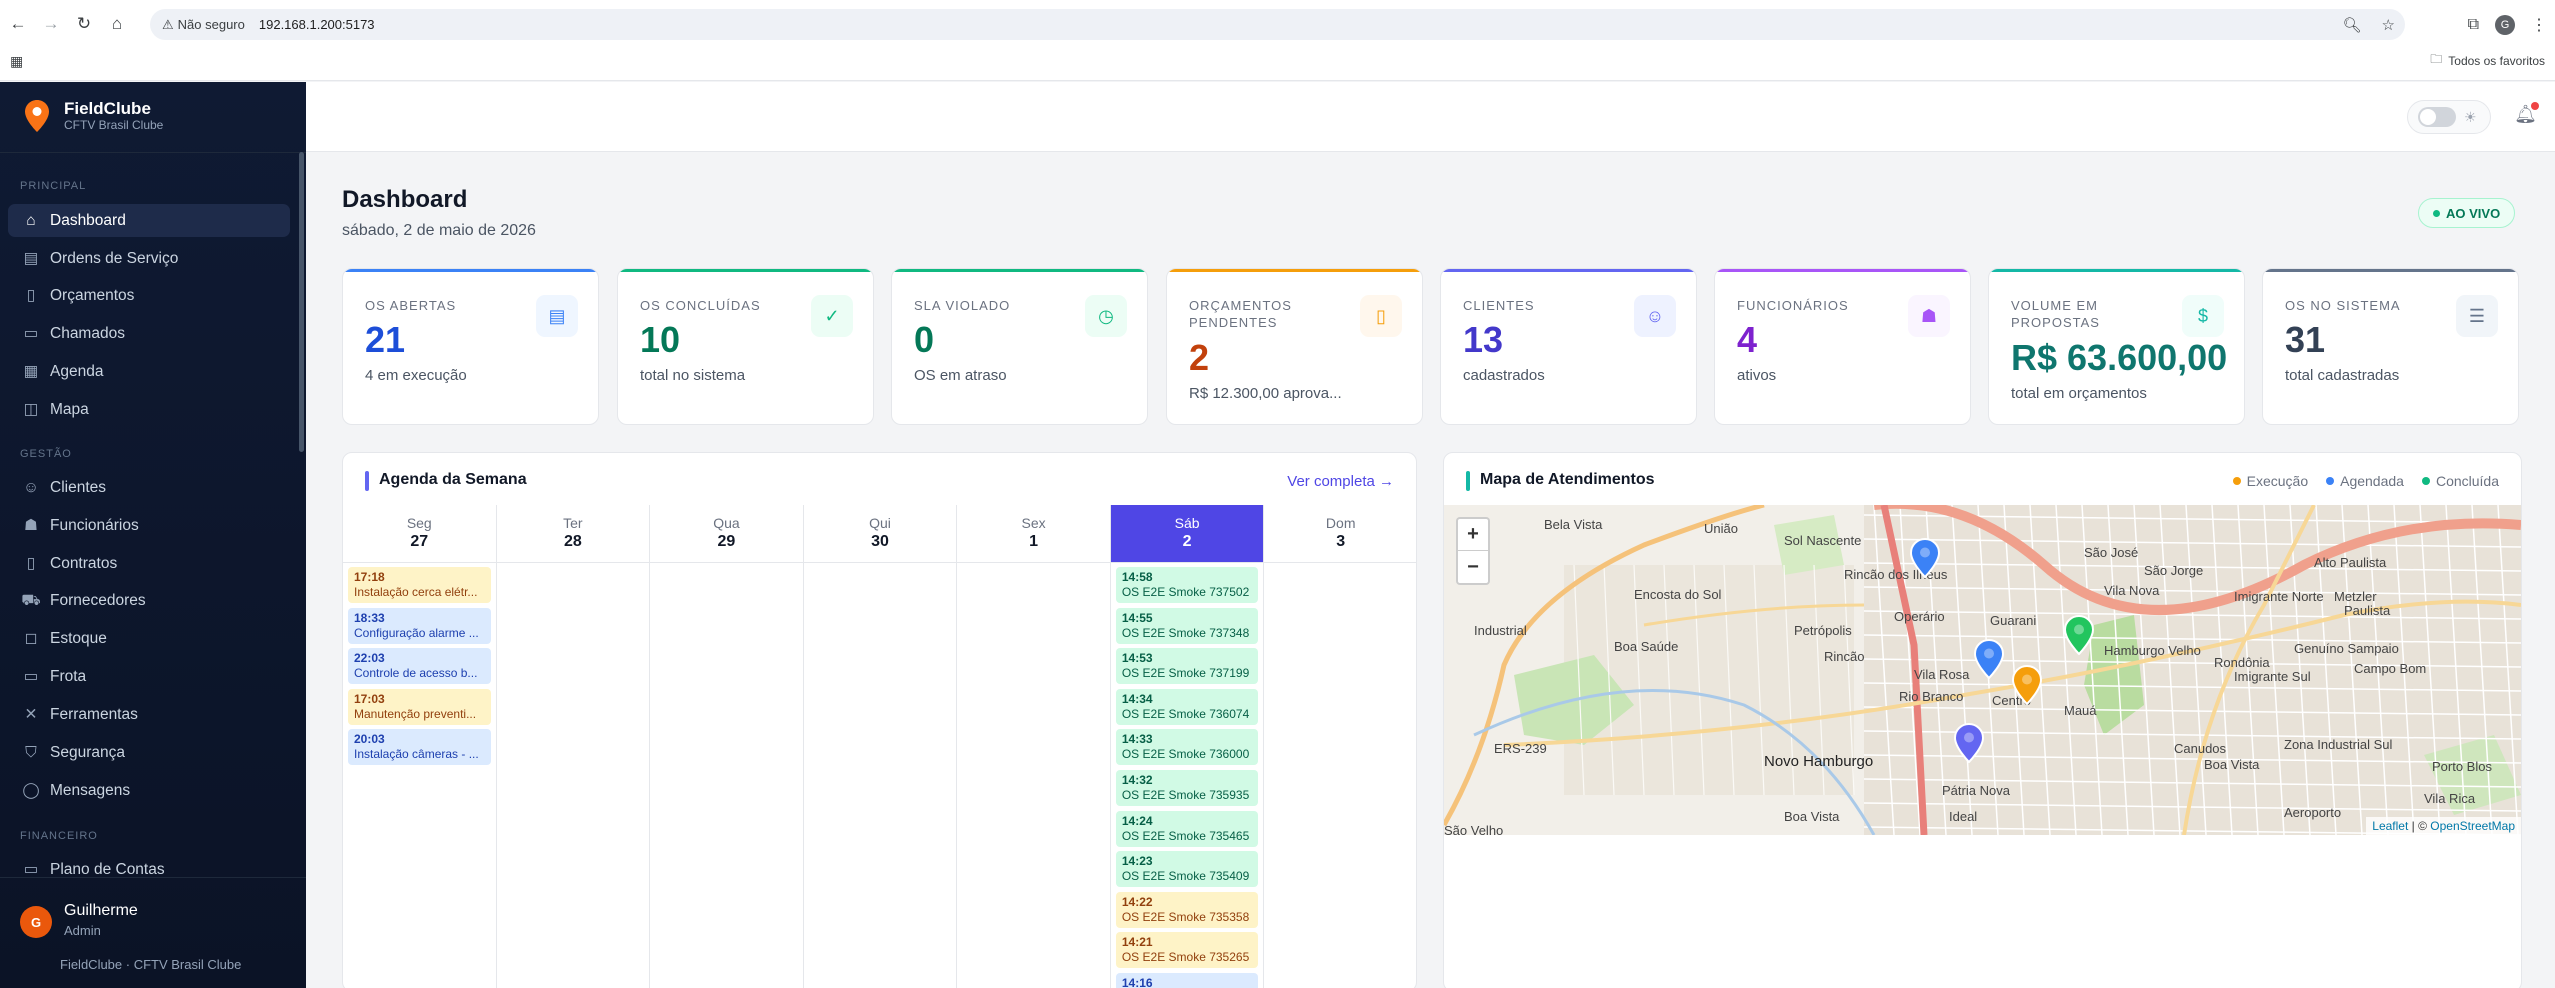 This screenshot has width=2555, height=988. I want to click on day-header: Qua 29, so click(726, 534).